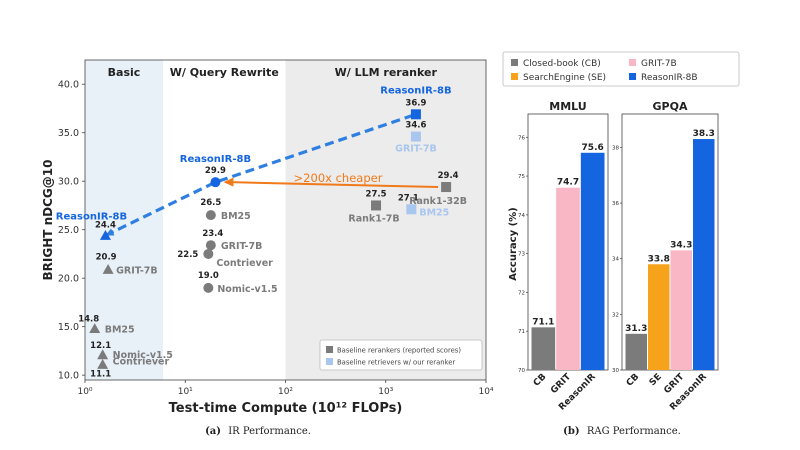  What do you see at coordinates (408, 198) in the screenshot?
I see `point-value-label-12: 27.1` at bounding box center [408, 198].